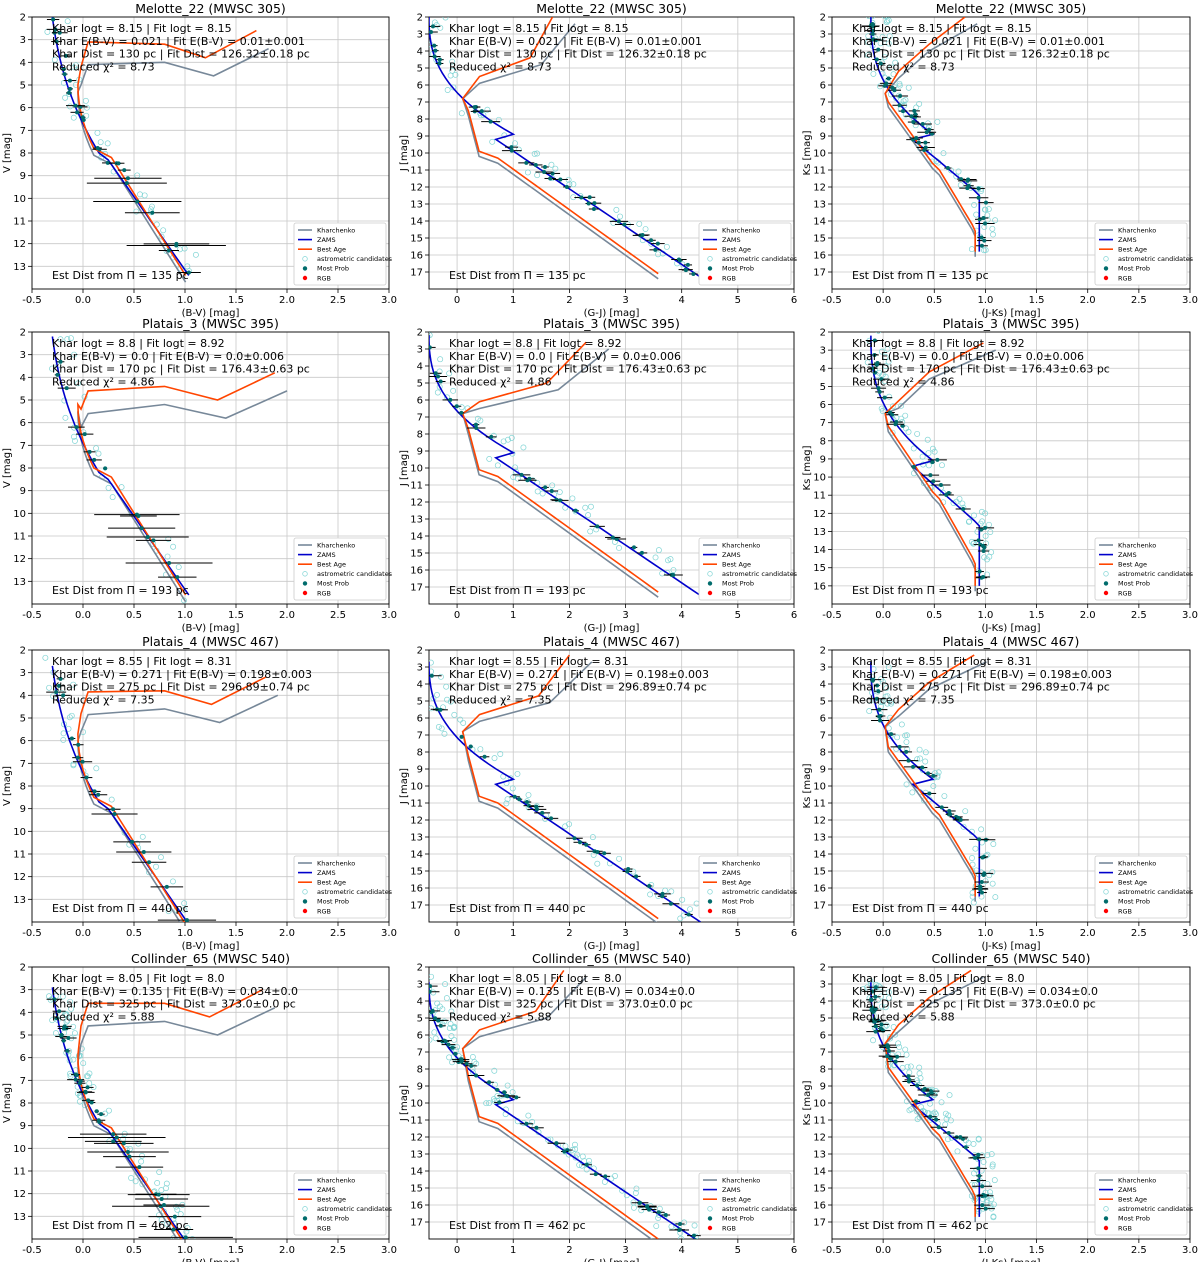 The height and width of the screenshot is (1262, 1200). I want to click on axes-frame, so click(210, 786).